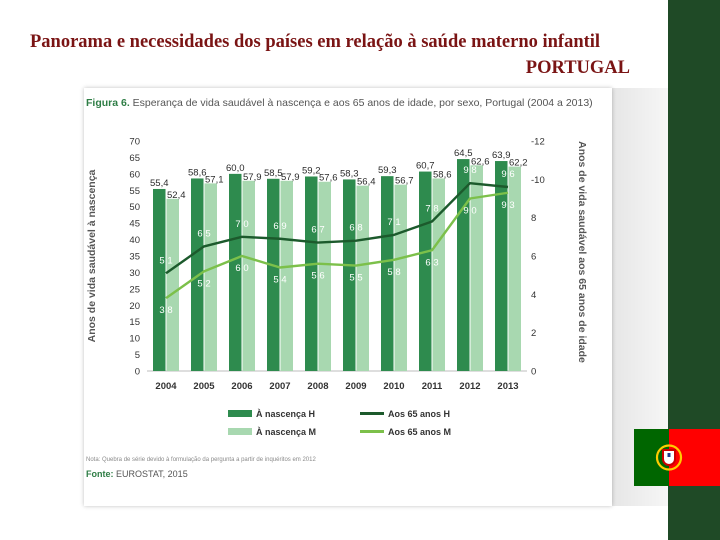  I want to click on y-tick-label: 45, so click(134, 224).